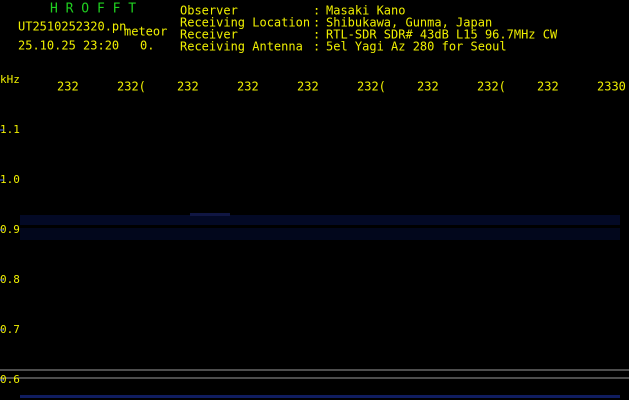 The image size is (629, 400). Describe the element at coordinates (209, 35) in the screenshot. I see `field-label: Receiver` at that location.